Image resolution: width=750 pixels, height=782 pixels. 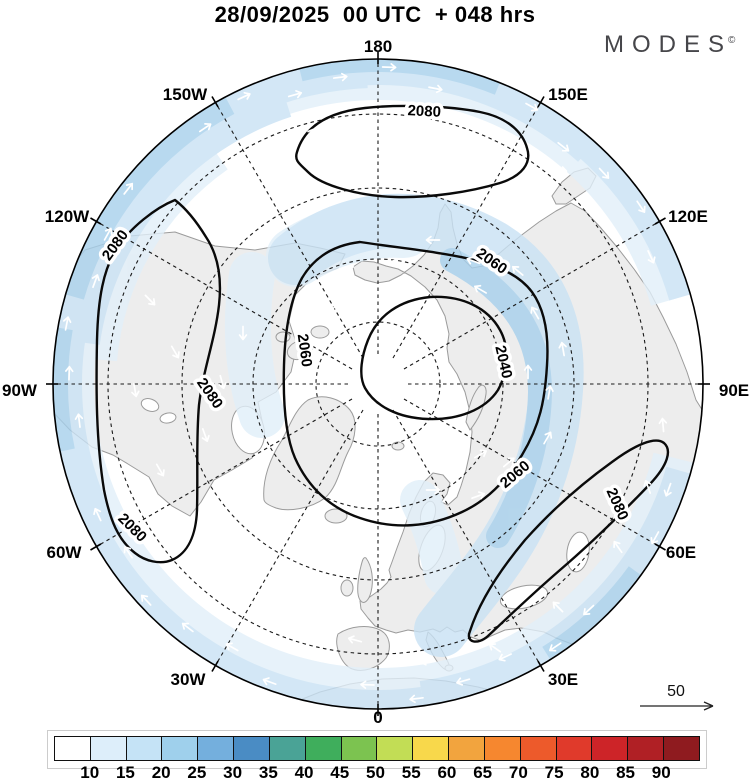 I want to click on ireland, so click(x=347, y=588).